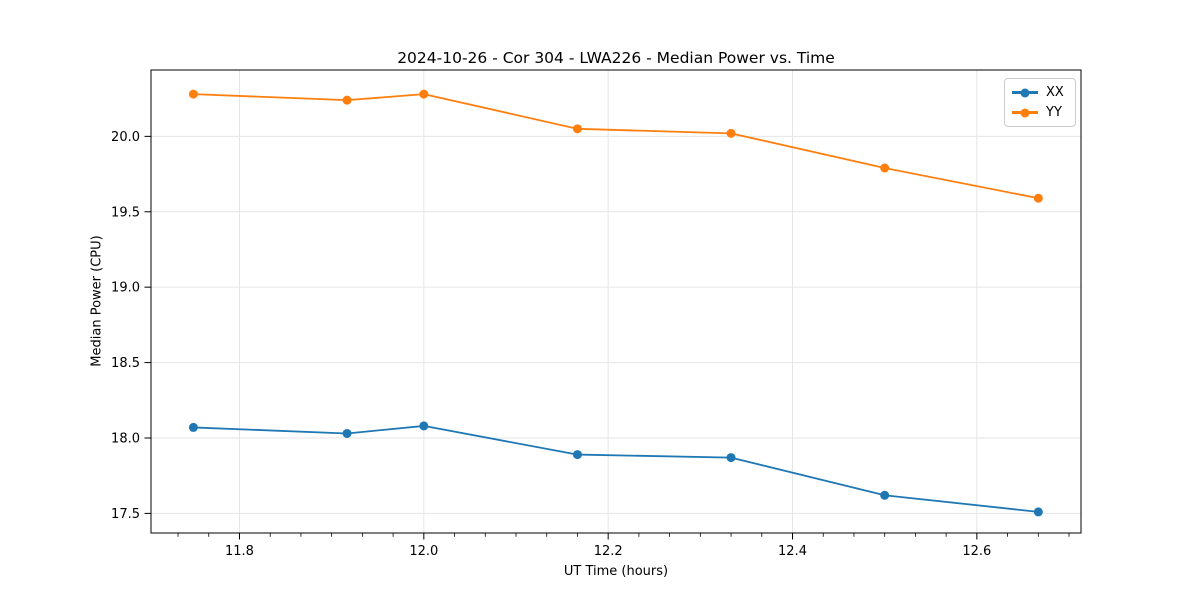 This screenshot has width=1200, height=600. I want to click on y-tick-label: 20.0, so click(125, 137).